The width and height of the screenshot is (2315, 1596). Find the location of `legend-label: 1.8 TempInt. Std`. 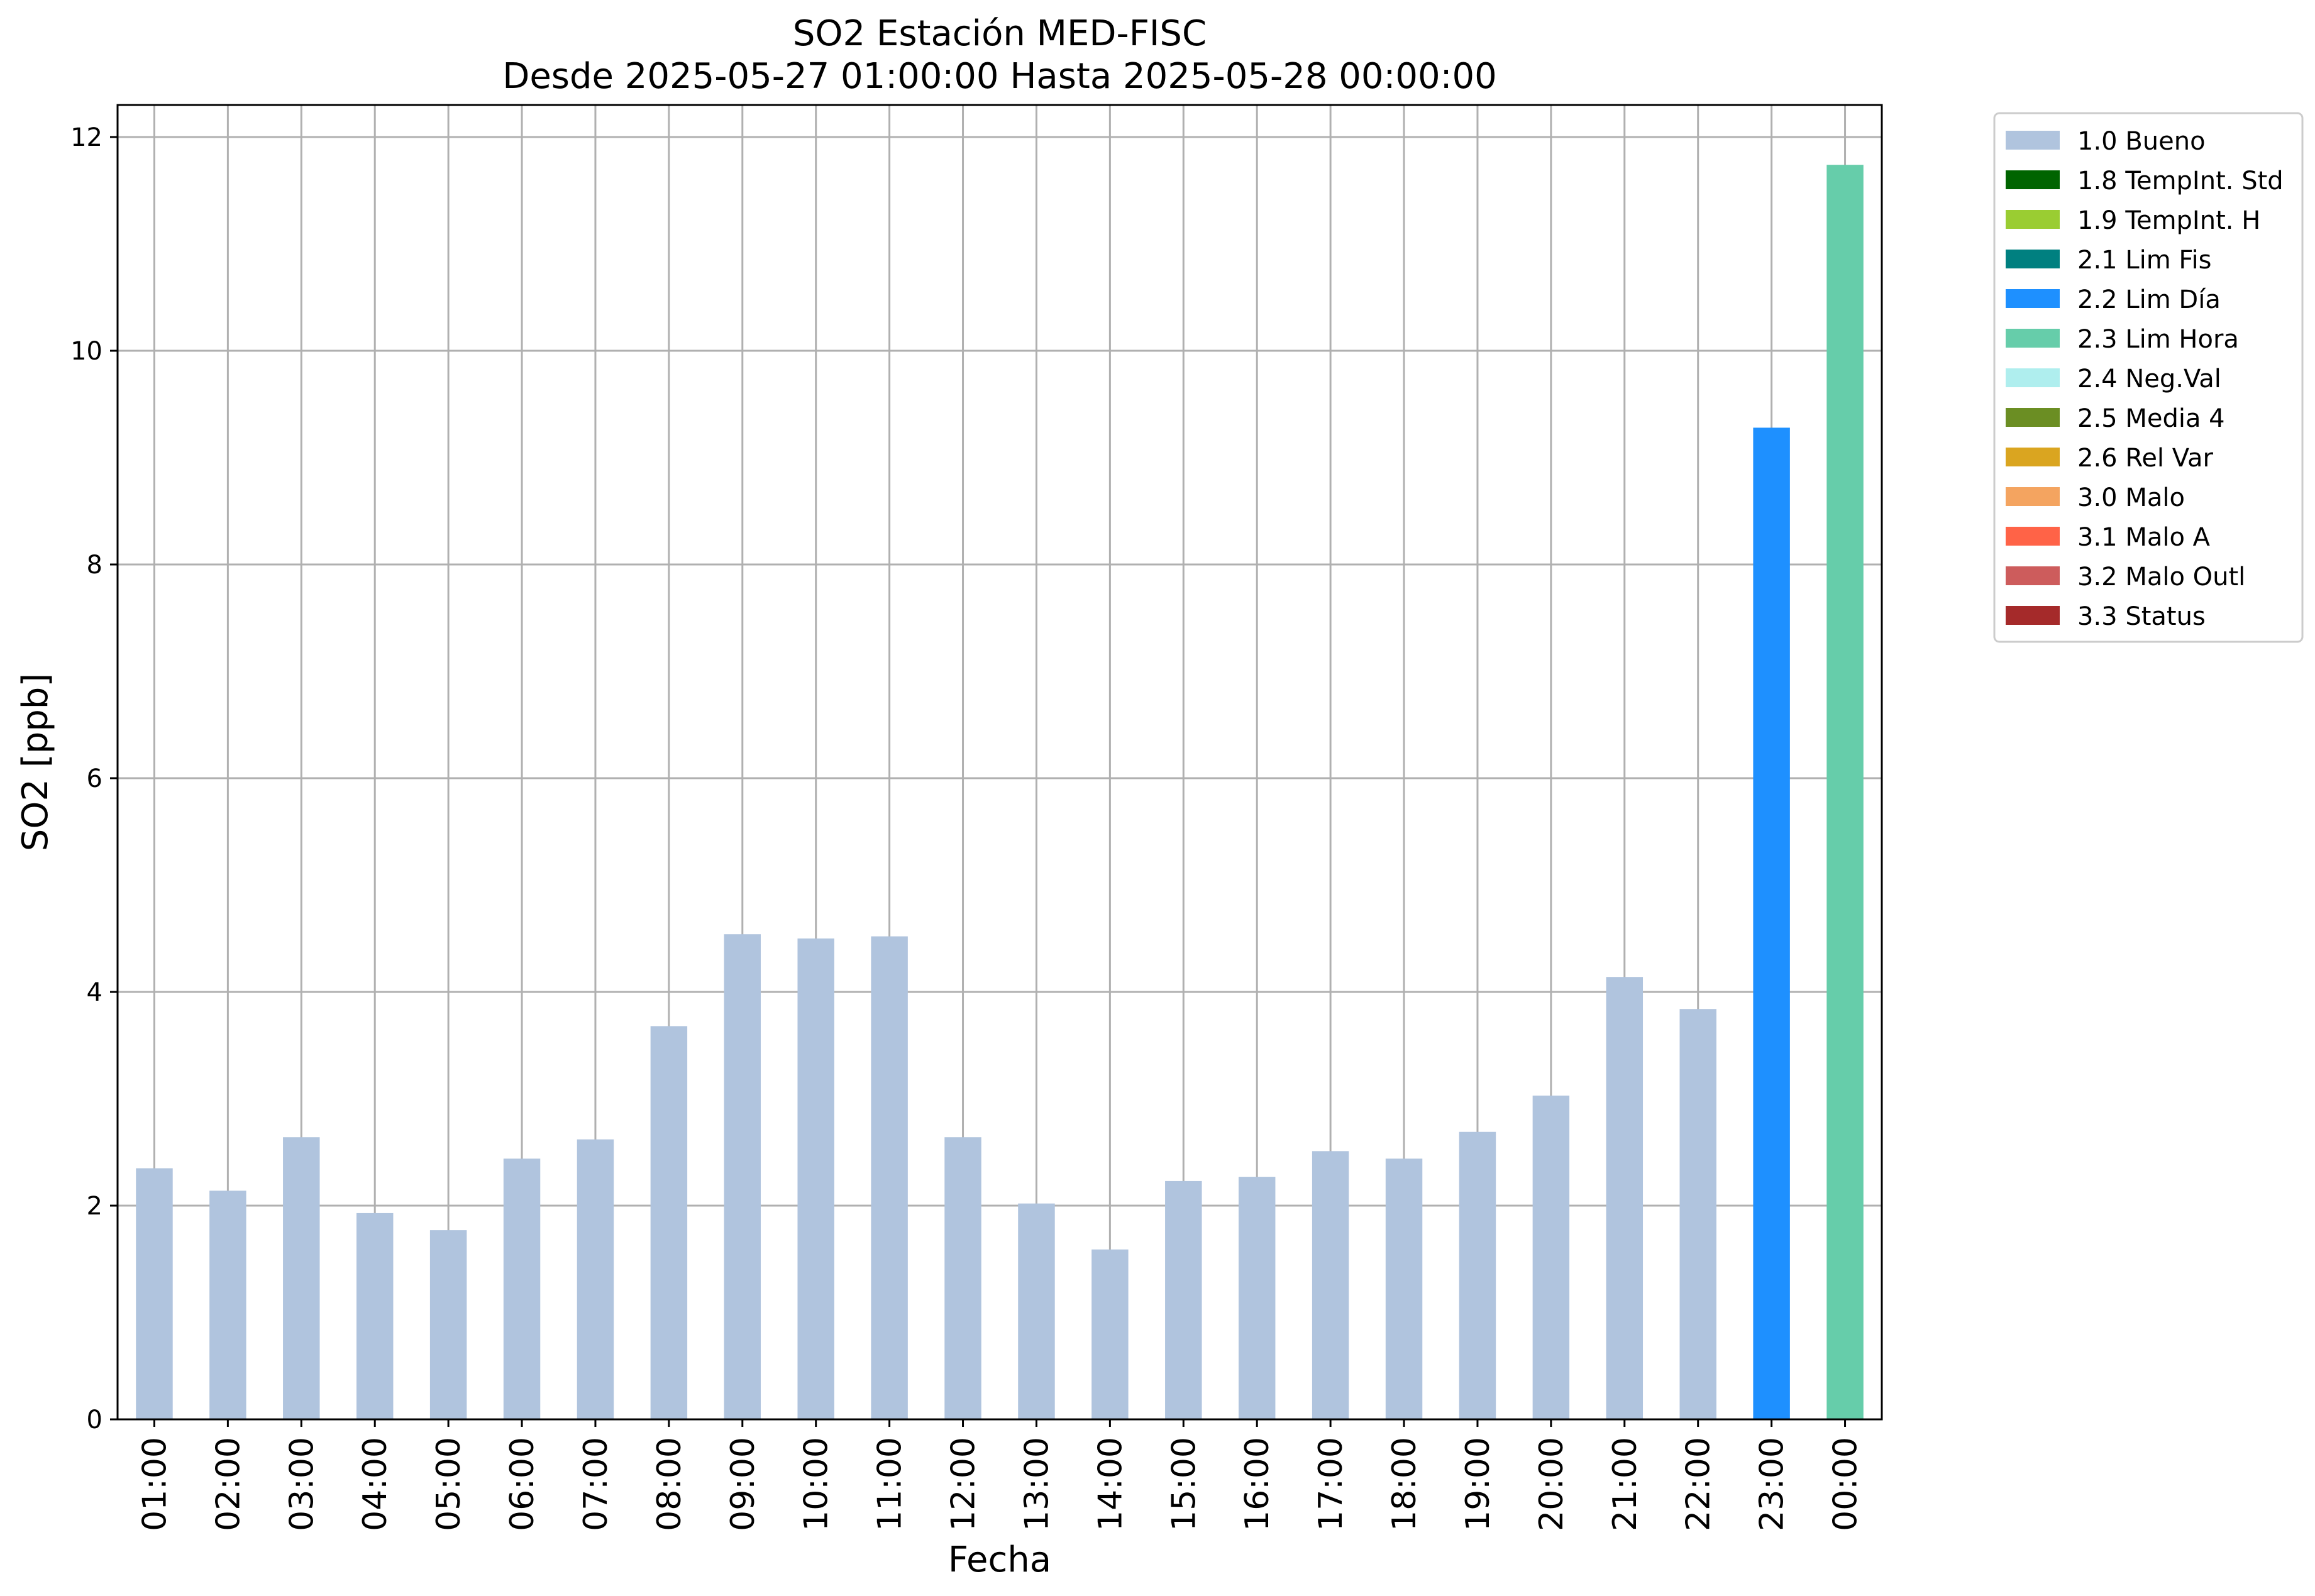

legend-label: 1.8 TempInt. Std is located at coordinates (2180, 181).